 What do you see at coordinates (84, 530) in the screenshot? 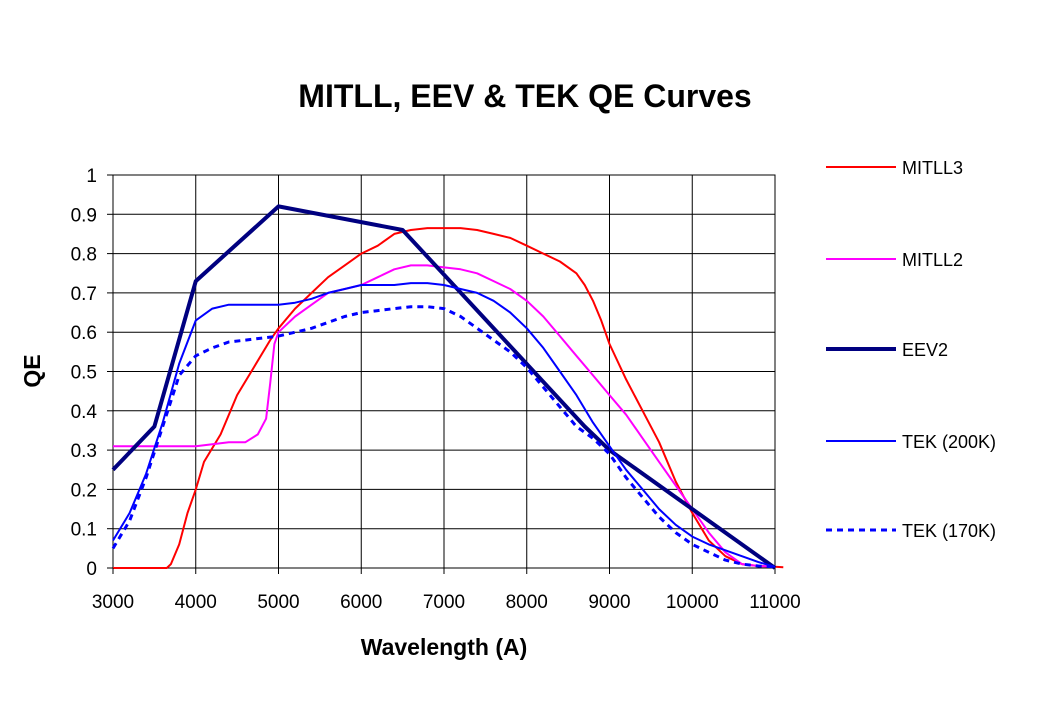
I see `y-tick-label-1: 0.1` at bounding box center [84, 530].